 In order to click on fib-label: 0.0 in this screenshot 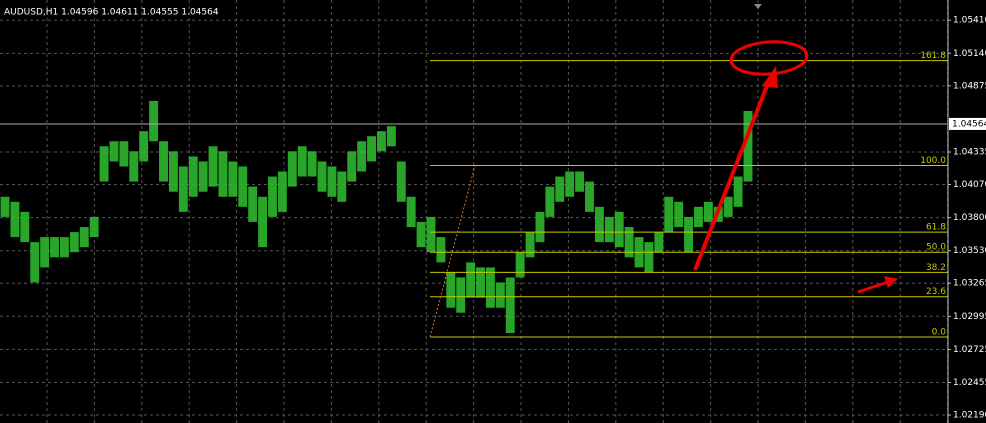, I will do `click(939, 333)`.